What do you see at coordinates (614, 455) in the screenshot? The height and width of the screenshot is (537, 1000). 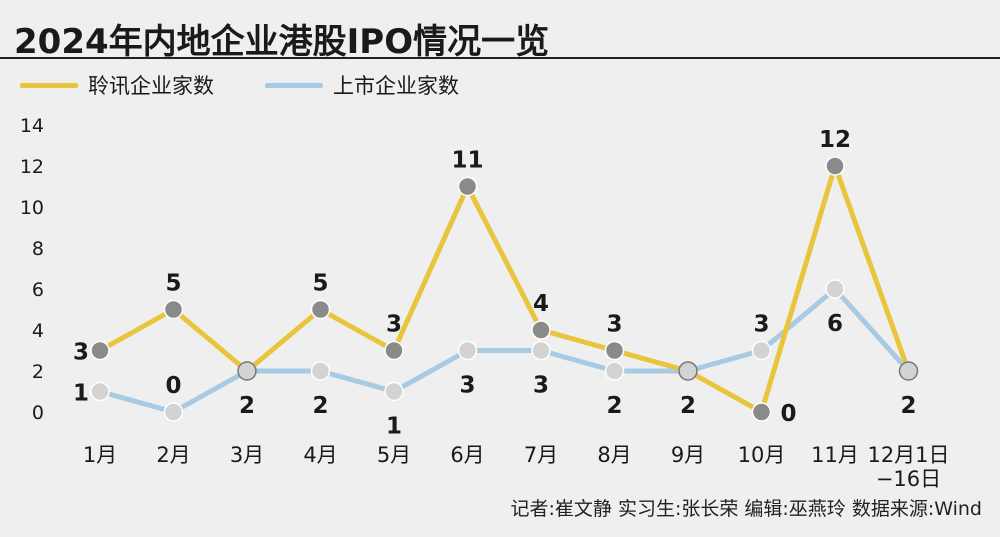 I see `x-tick-label: 8月` at bounding box center [614, 455].